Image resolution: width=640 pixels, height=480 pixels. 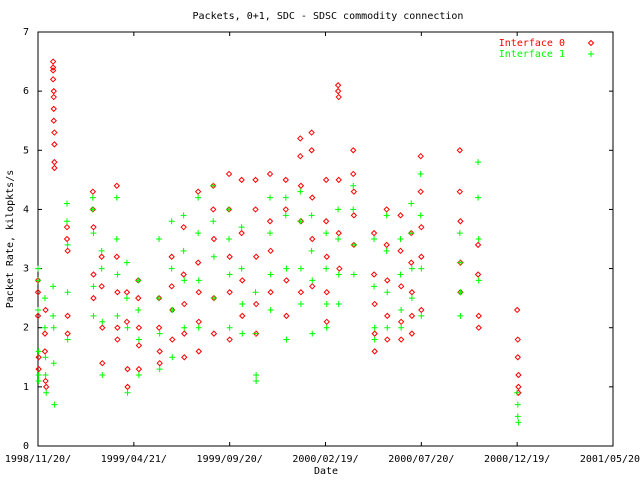 I want to click on y-tick-label: 7, so click(x=26, y=32).